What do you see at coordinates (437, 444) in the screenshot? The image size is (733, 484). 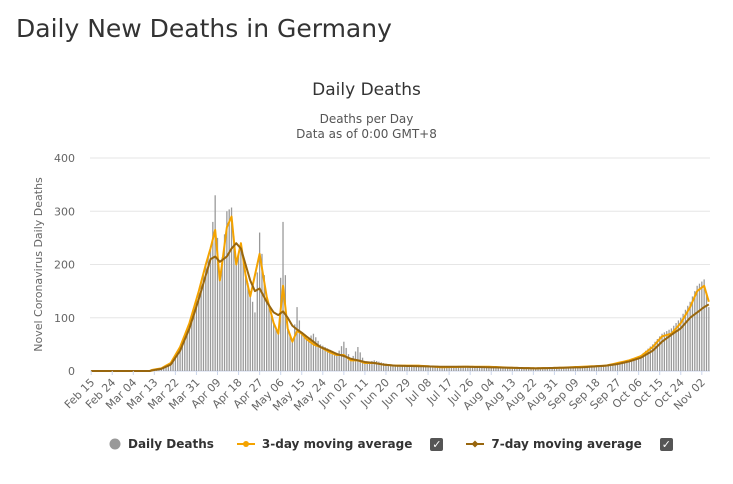 I see `checkbox-3-day-average: ✓` at bounding box center [437, 444].